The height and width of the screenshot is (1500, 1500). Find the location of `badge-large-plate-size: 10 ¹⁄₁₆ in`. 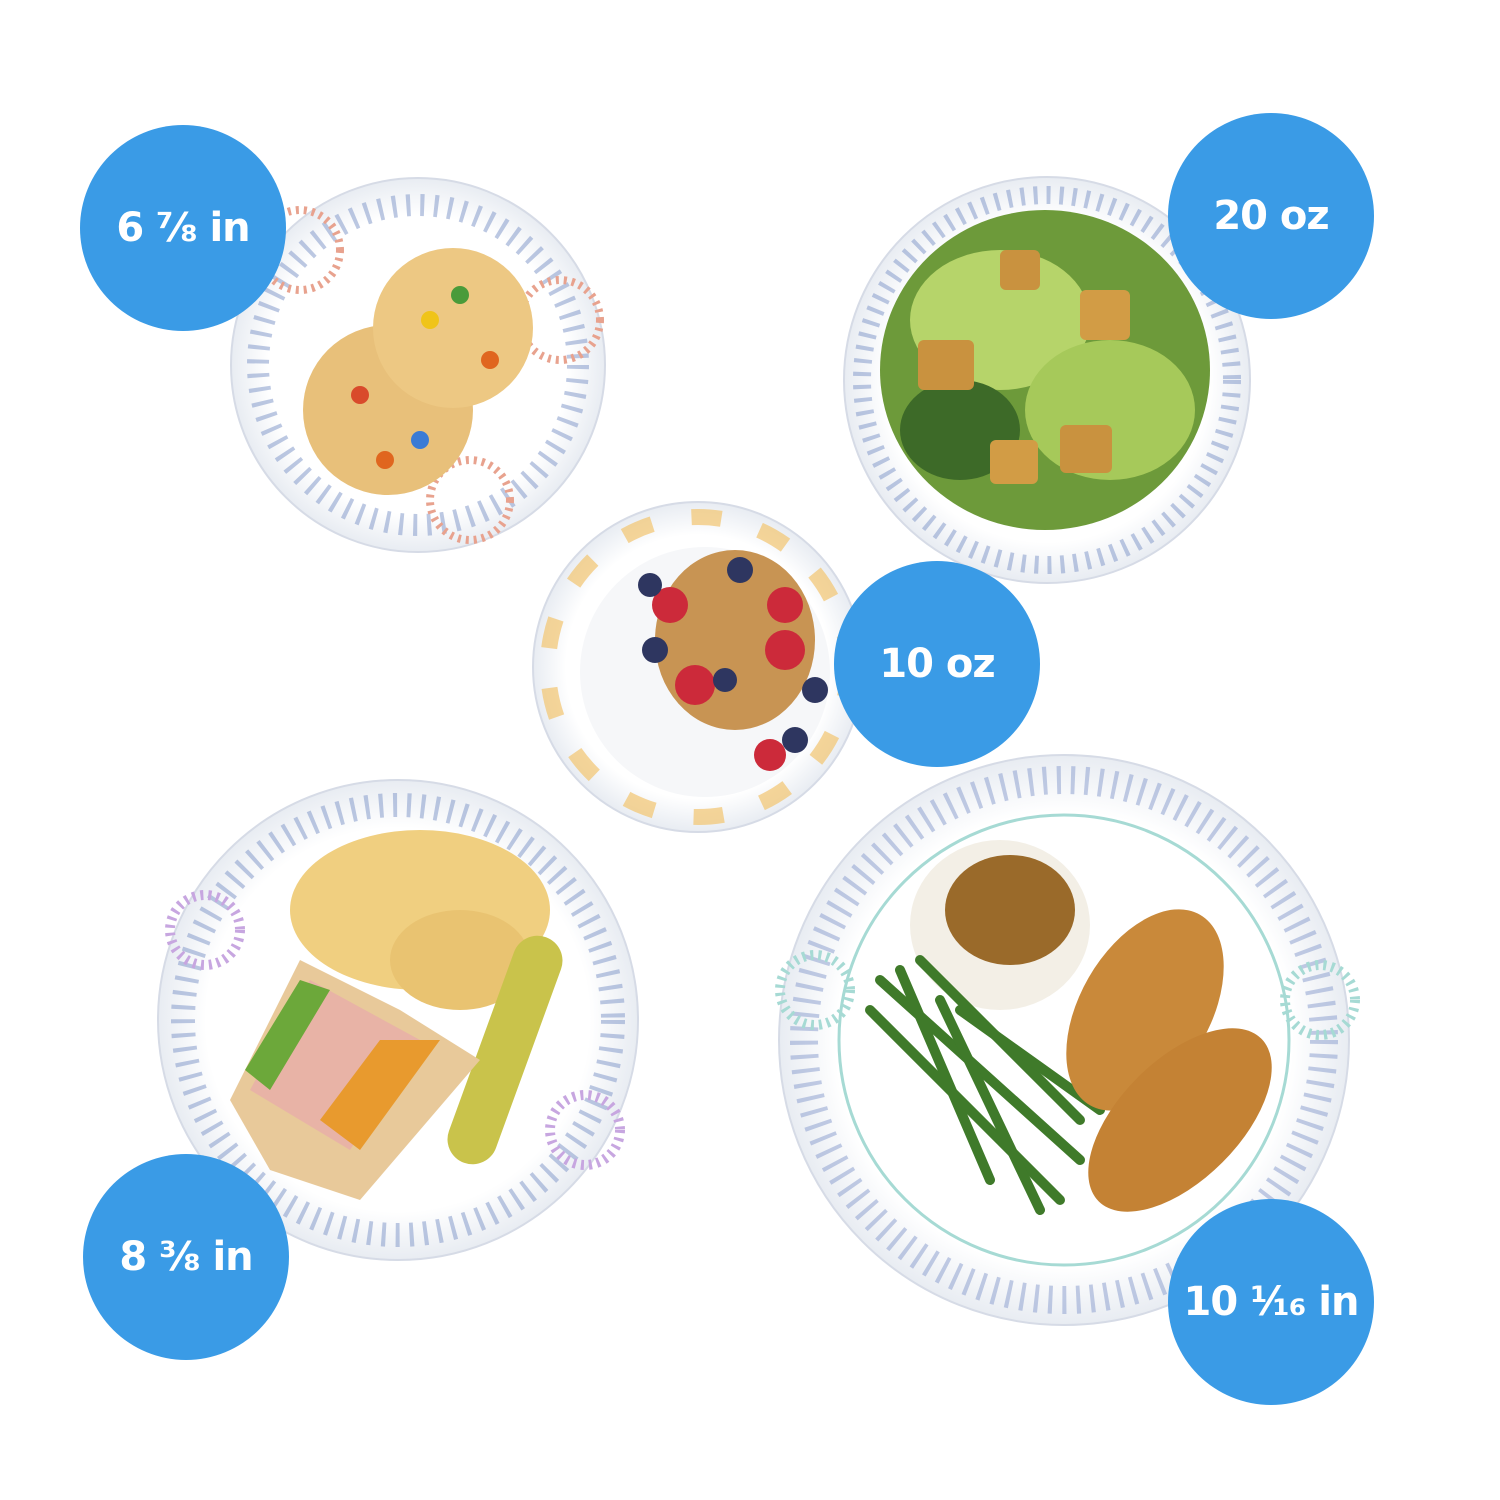

badge-large-plate-size: 10 ¹⁄₁₆ in is located at coordinates (1271, 1302).